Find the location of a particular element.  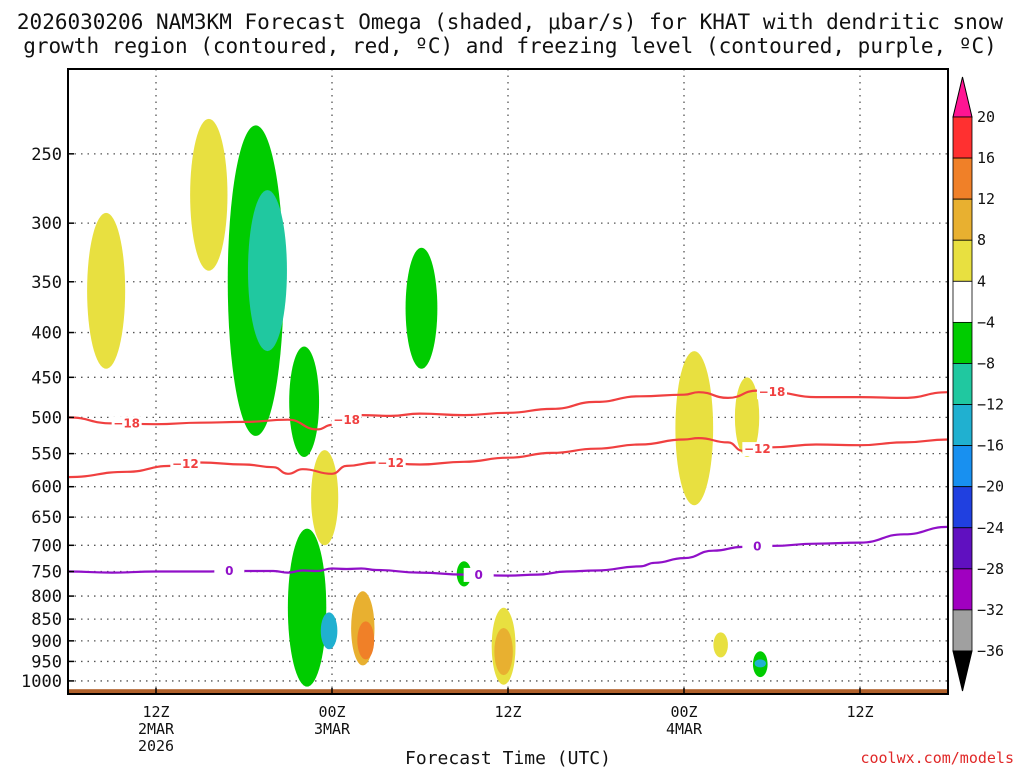

colorbar-bottom-arrow is located at coordinates (962, 671).